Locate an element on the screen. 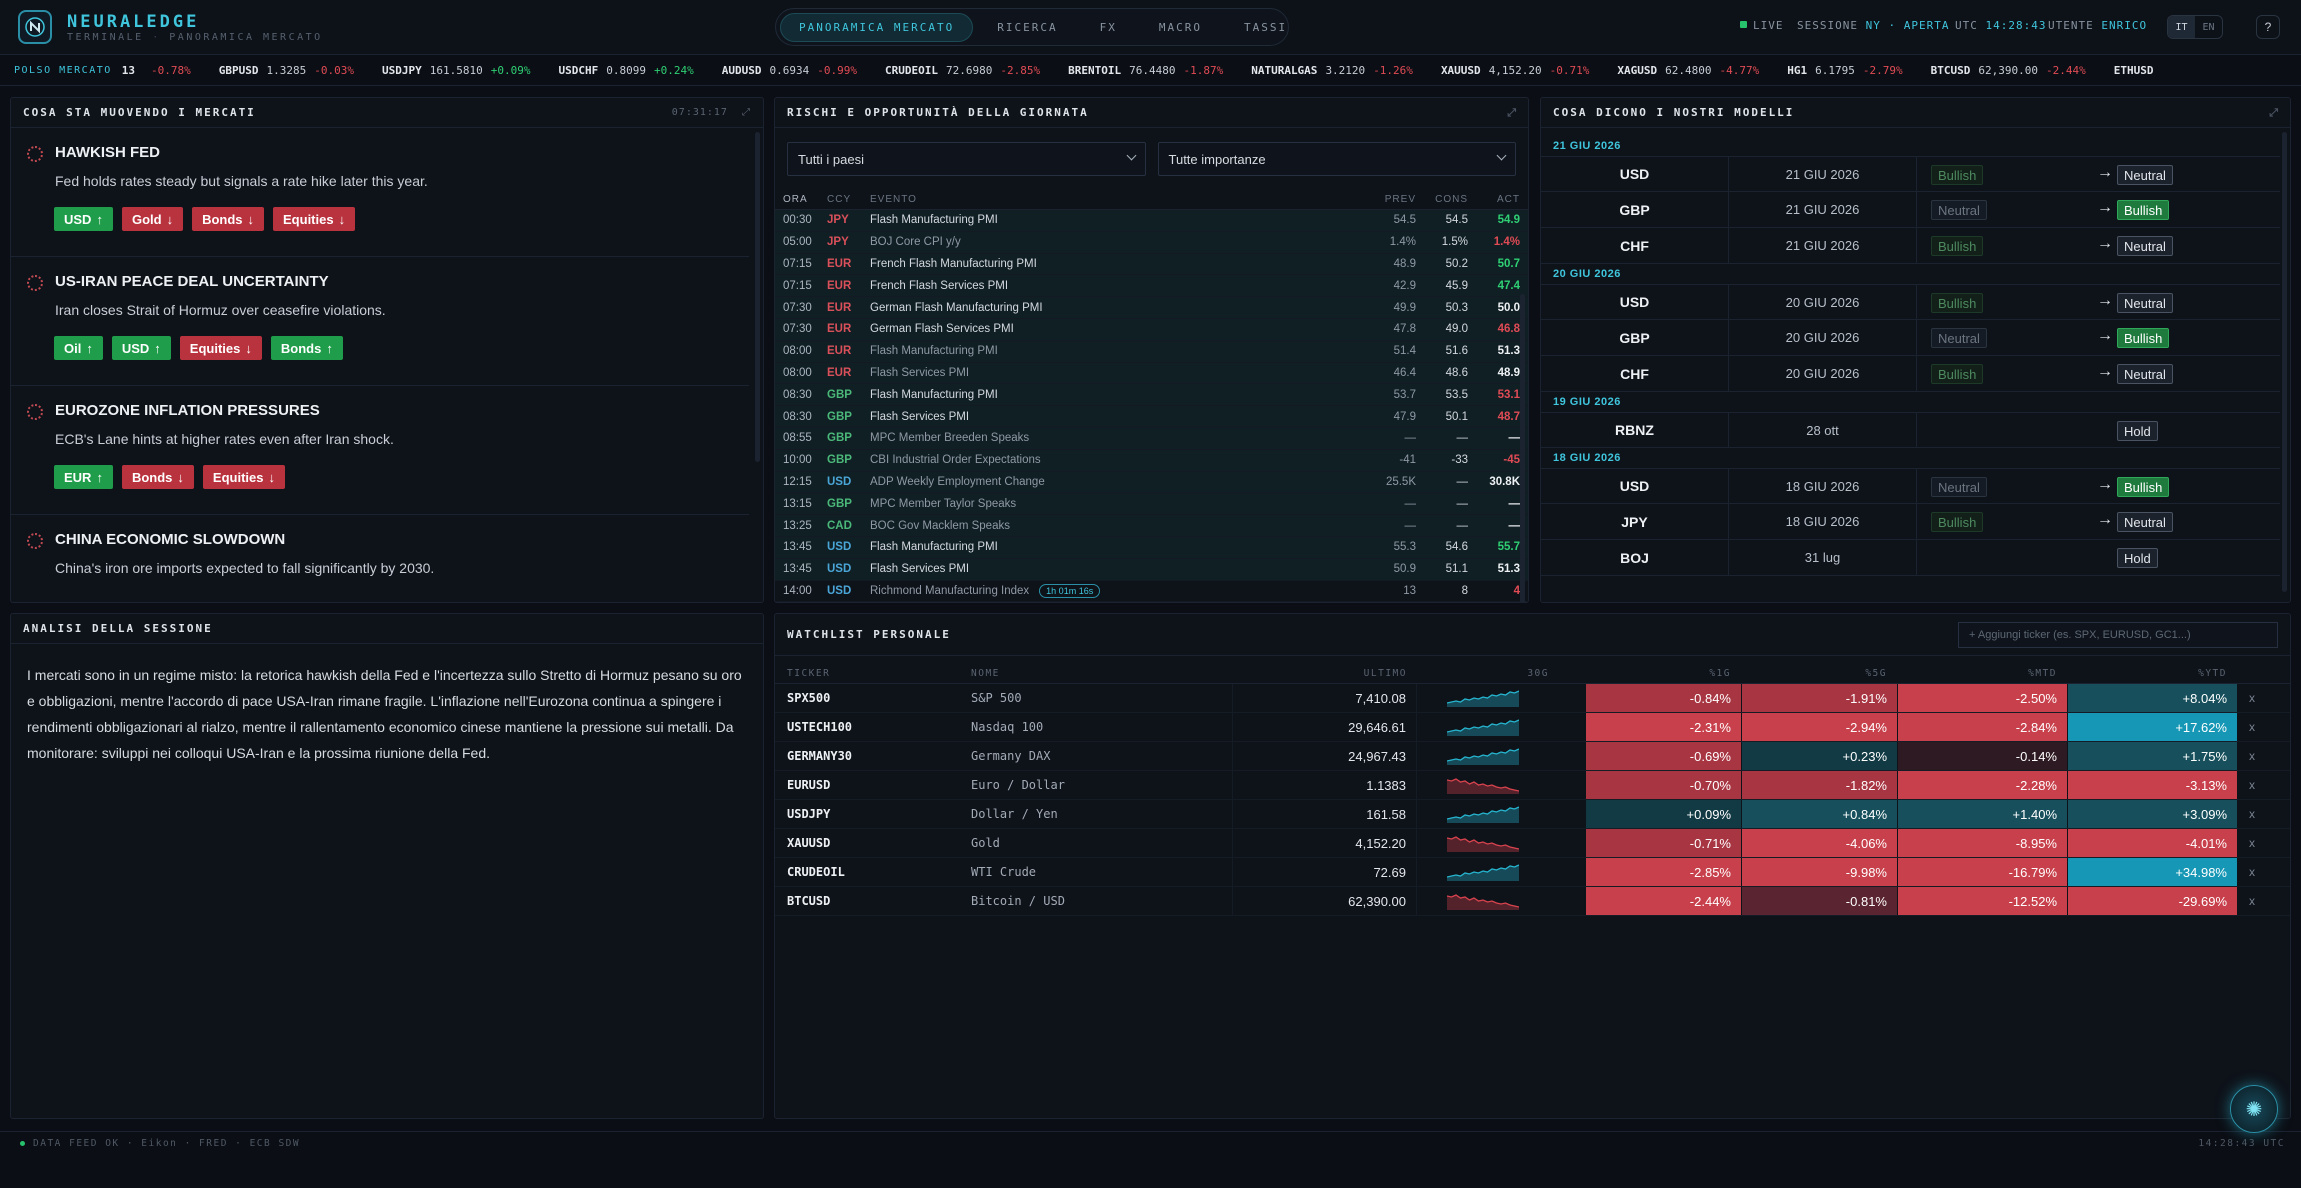  ticker-item: 13 -0.78% is located at coordinates (156, 70).